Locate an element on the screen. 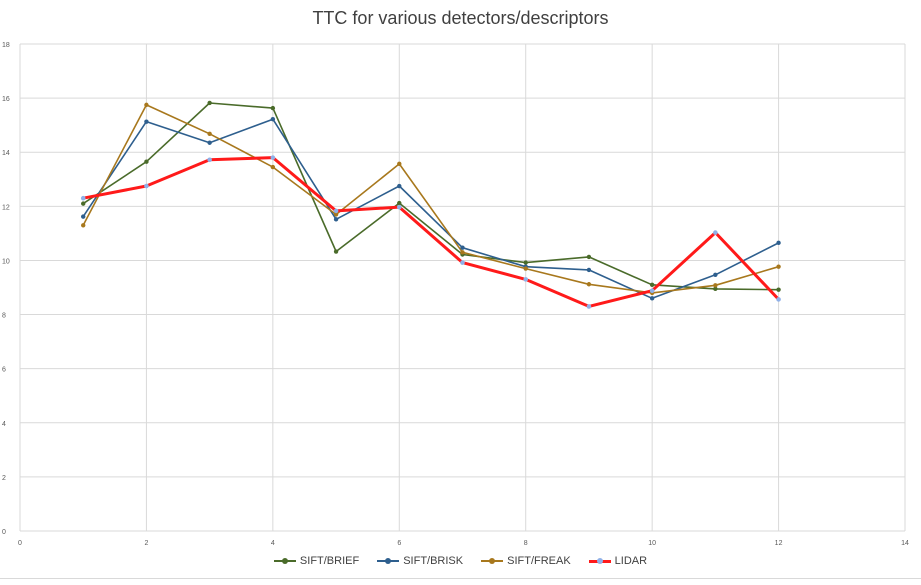  legend-item: SIFT/BRIEF is located at coordinates (316, 561).